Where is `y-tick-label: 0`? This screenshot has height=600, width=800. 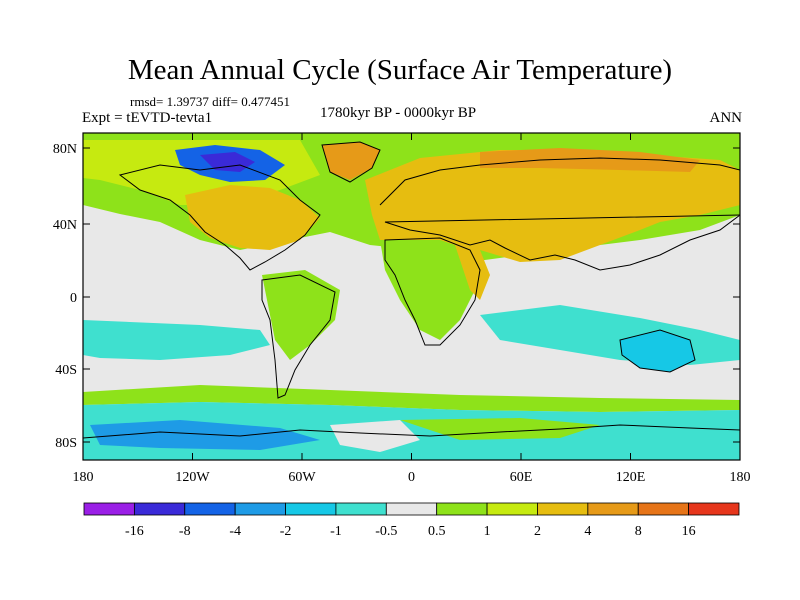
y-tick-label: 0 is located at coordinates (73, 298).